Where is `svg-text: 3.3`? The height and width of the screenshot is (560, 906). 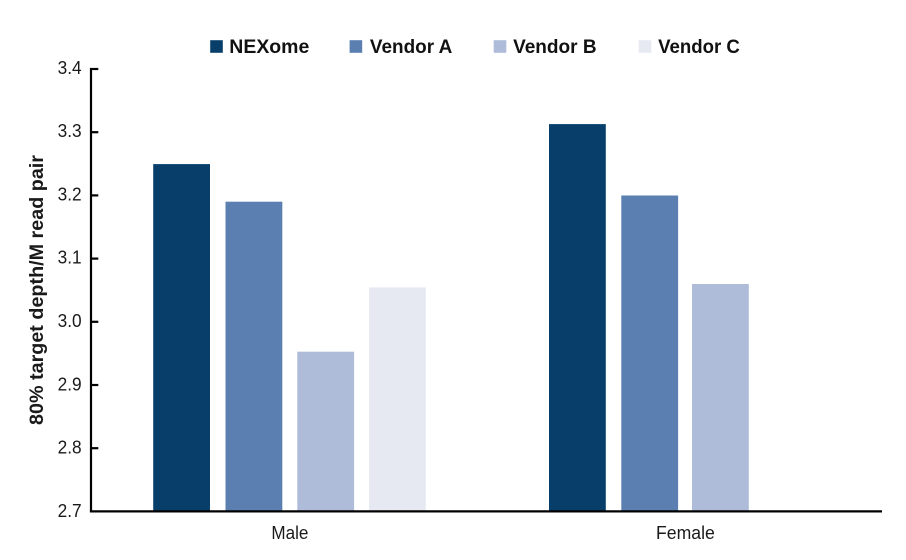 svg-text: 3.3 is located at coordinates (70, 131).